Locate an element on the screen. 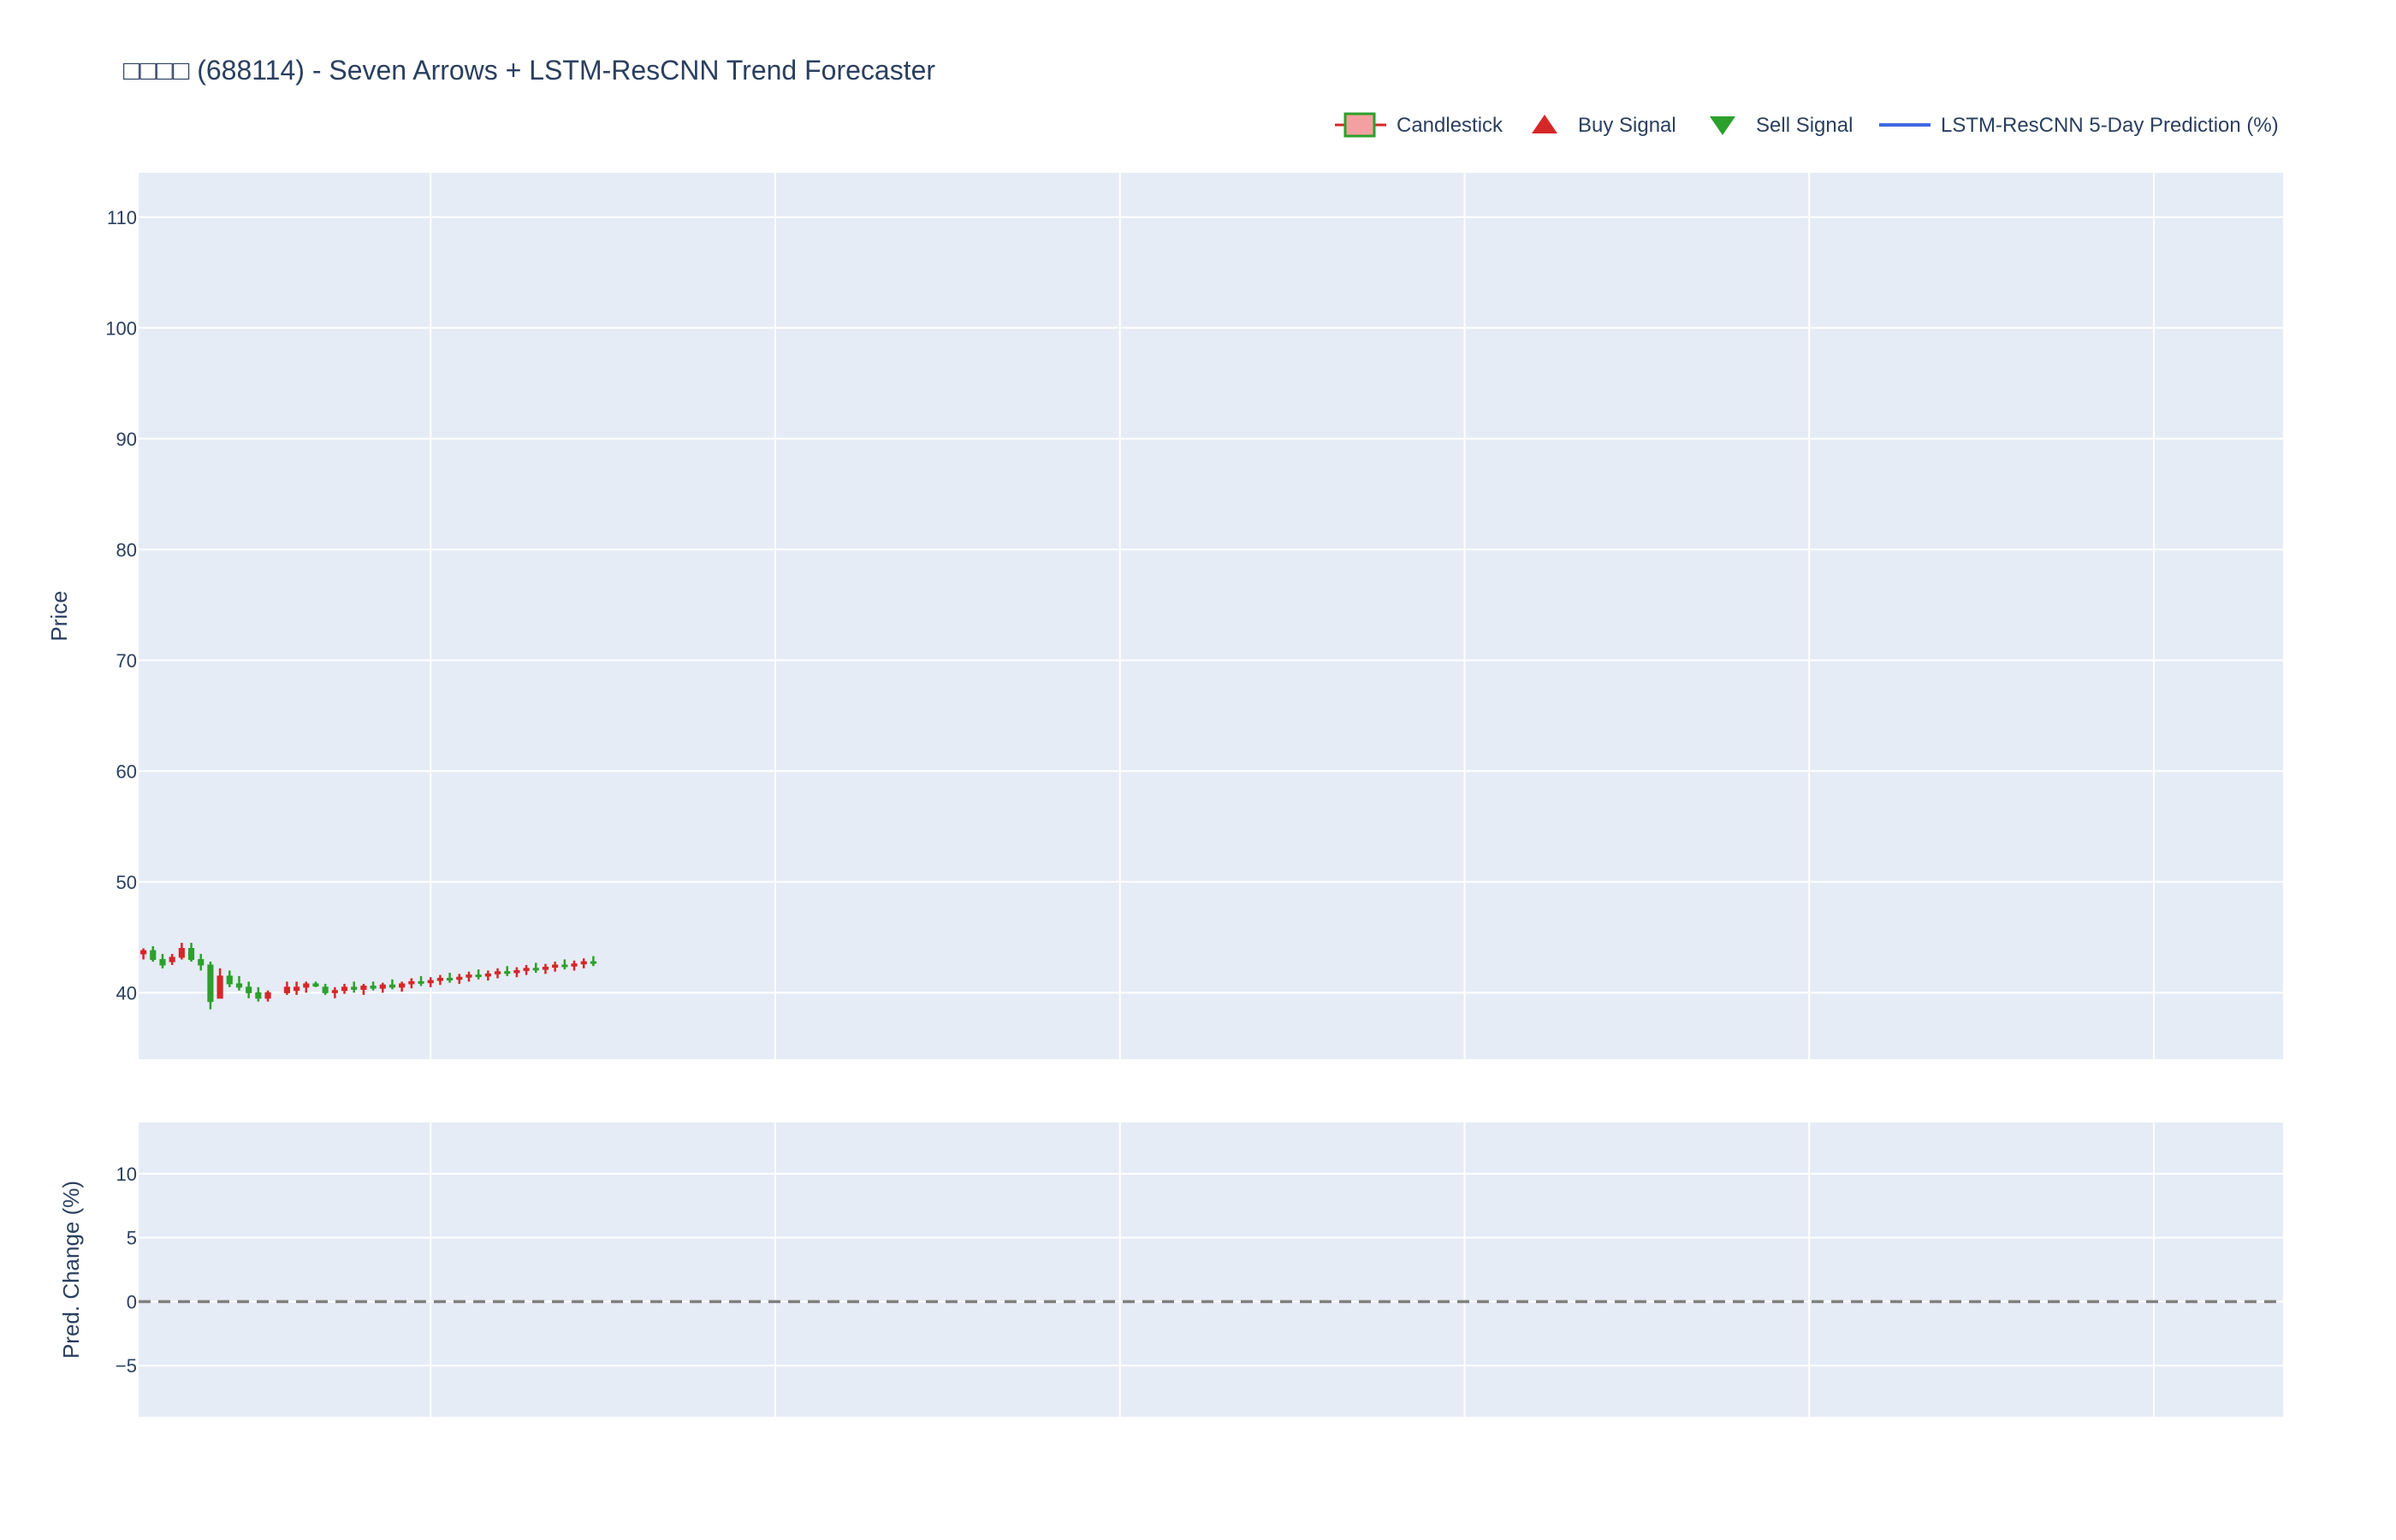  prediction-axis-title: Pred. Change (%) is located at coordinates (71, 1270).